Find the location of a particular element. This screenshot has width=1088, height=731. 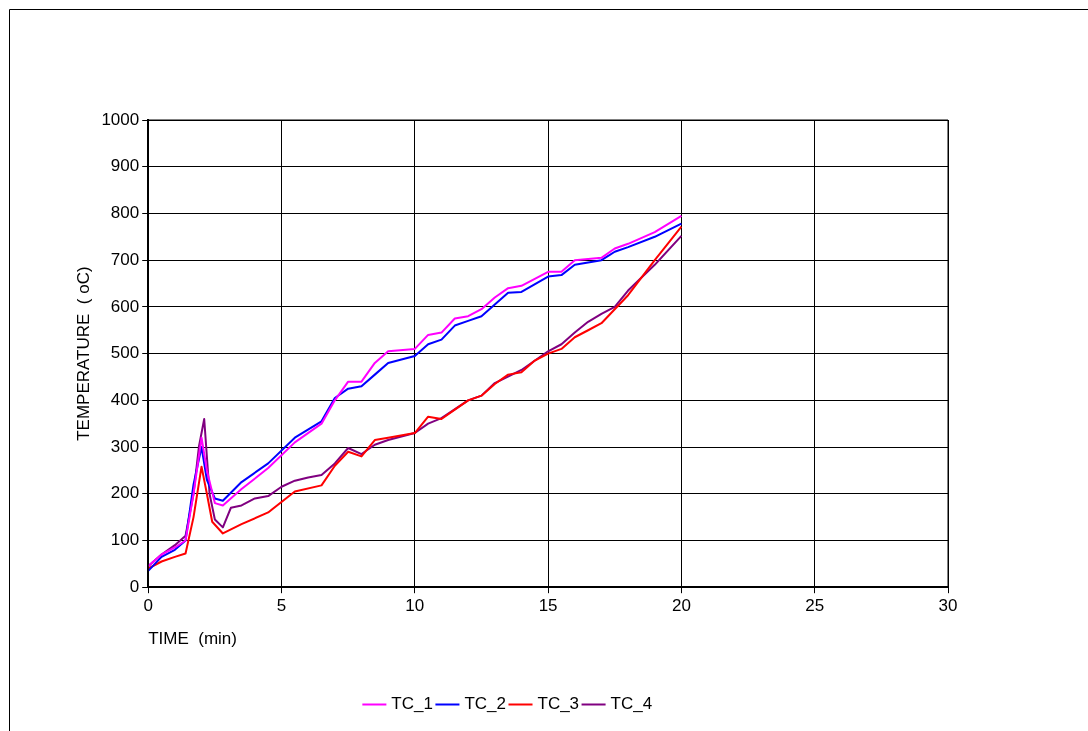

y-tick-label: 400 is located at coordinates (125, 400).